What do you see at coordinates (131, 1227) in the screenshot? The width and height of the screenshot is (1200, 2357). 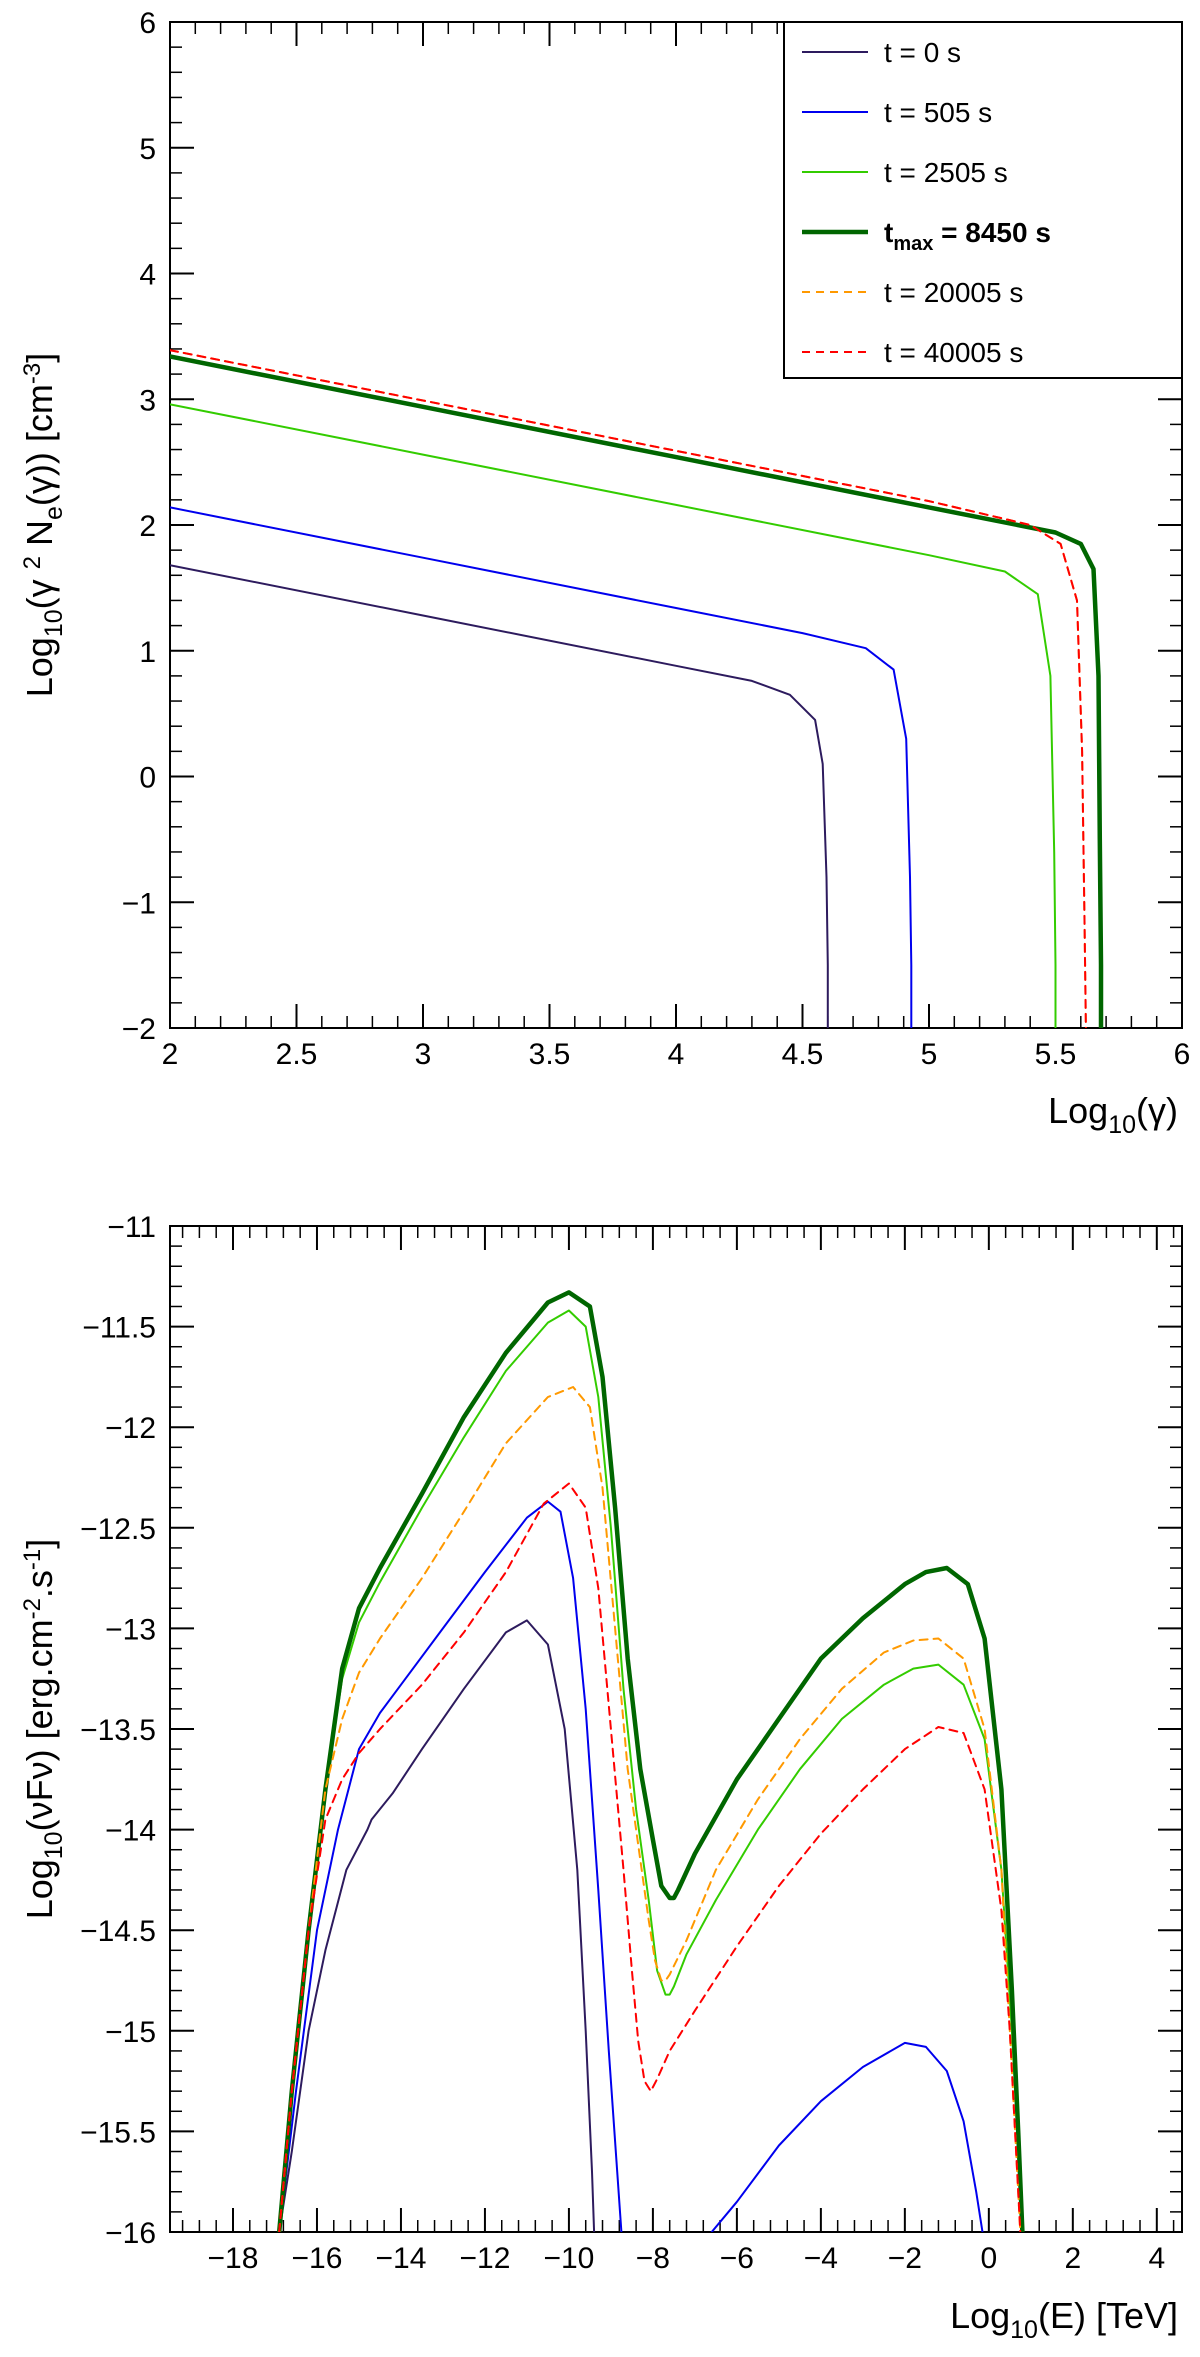 I see `y-tick-label: −11` at bounding box center [131, 1227].